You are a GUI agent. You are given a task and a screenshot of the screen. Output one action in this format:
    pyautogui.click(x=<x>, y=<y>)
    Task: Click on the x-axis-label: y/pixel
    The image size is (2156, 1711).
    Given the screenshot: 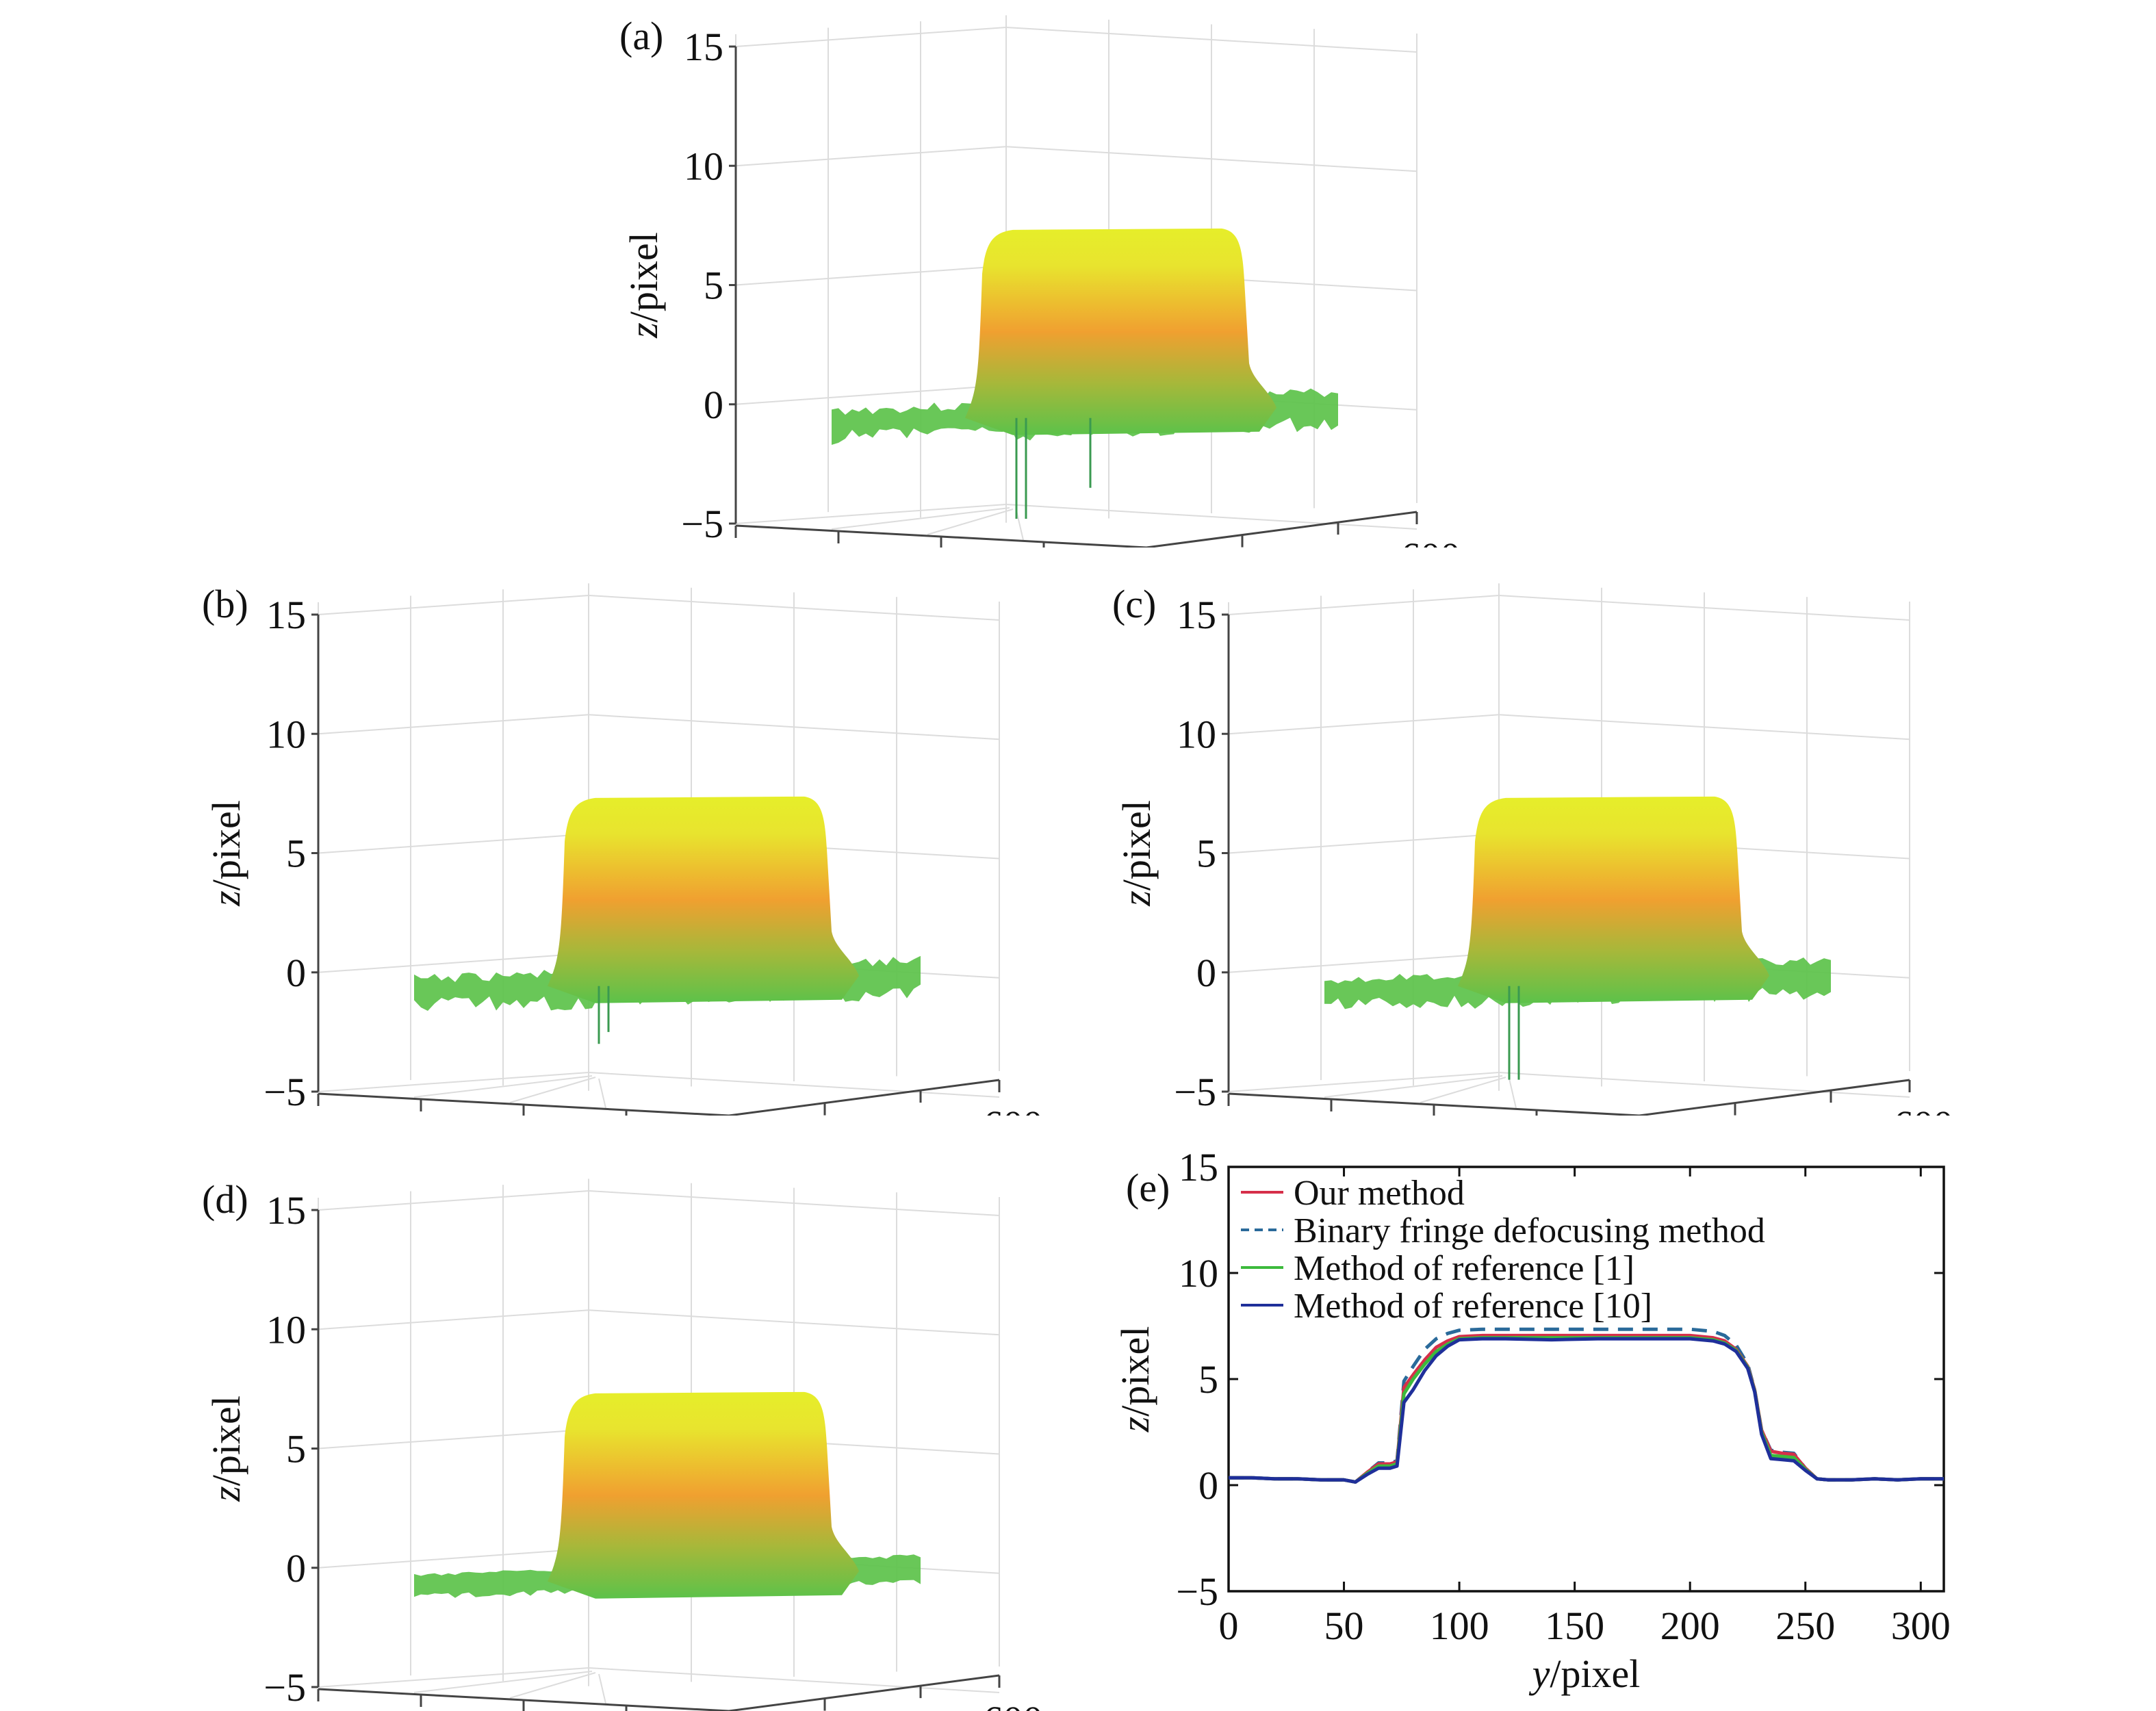 What is the action you would take?
    pyautogui.click(x=1585, y=1673)
    